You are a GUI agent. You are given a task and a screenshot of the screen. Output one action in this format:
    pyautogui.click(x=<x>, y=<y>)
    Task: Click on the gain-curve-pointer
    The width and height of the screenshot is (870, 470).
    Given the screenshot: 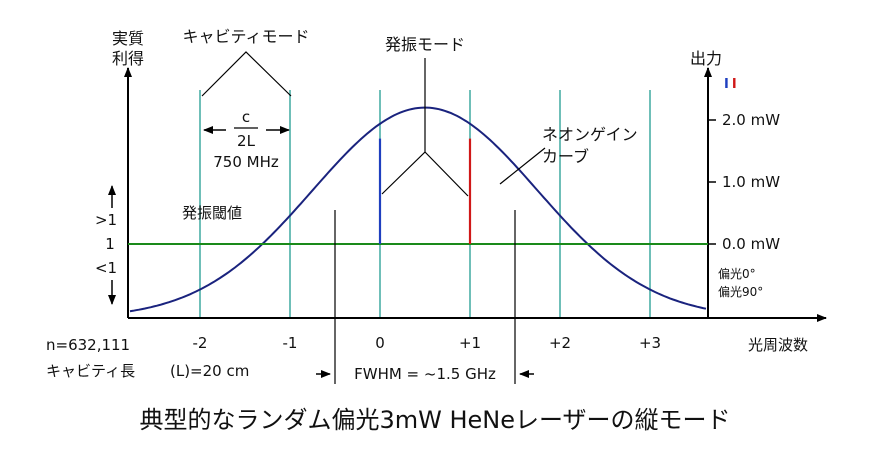 What is the action you would take?
    pyautogui.click(x=522, y=166)
    